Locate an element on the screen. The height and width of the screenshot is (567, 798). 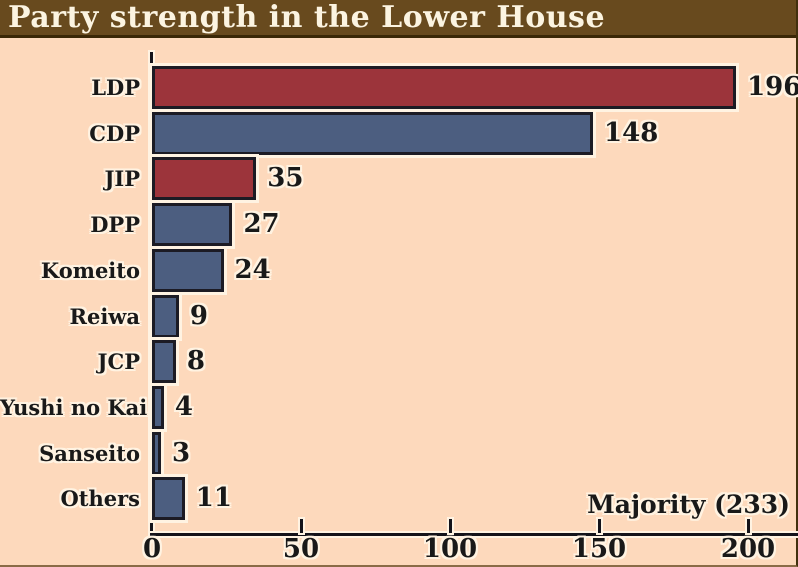
party-label-ldp: LDP is located at coordinates (115, 87).